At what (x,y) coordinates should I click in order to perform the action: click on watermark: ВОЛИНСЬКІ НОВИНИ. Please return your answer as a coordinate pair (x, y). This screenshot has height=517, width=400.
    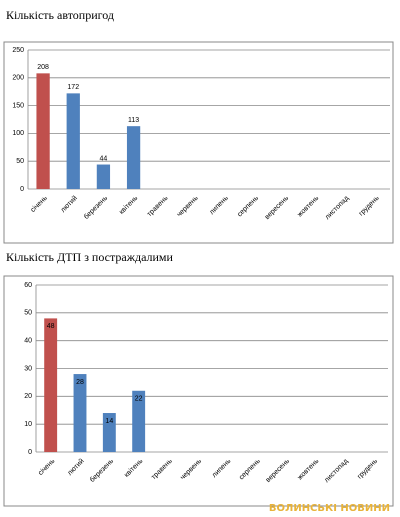
    Looking at the image, I should click on (329, 508).